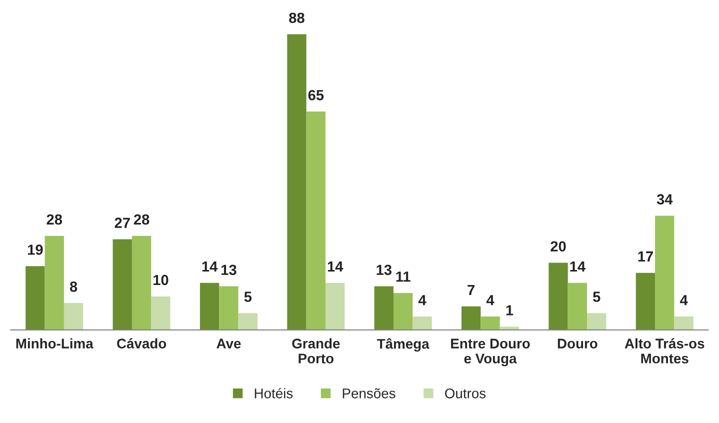 This screenshot has width=719, height=423. What do you see at coordinates (122, 223) in the screenshot?
I see `data-label: 27` at bounding box center [122, 223].